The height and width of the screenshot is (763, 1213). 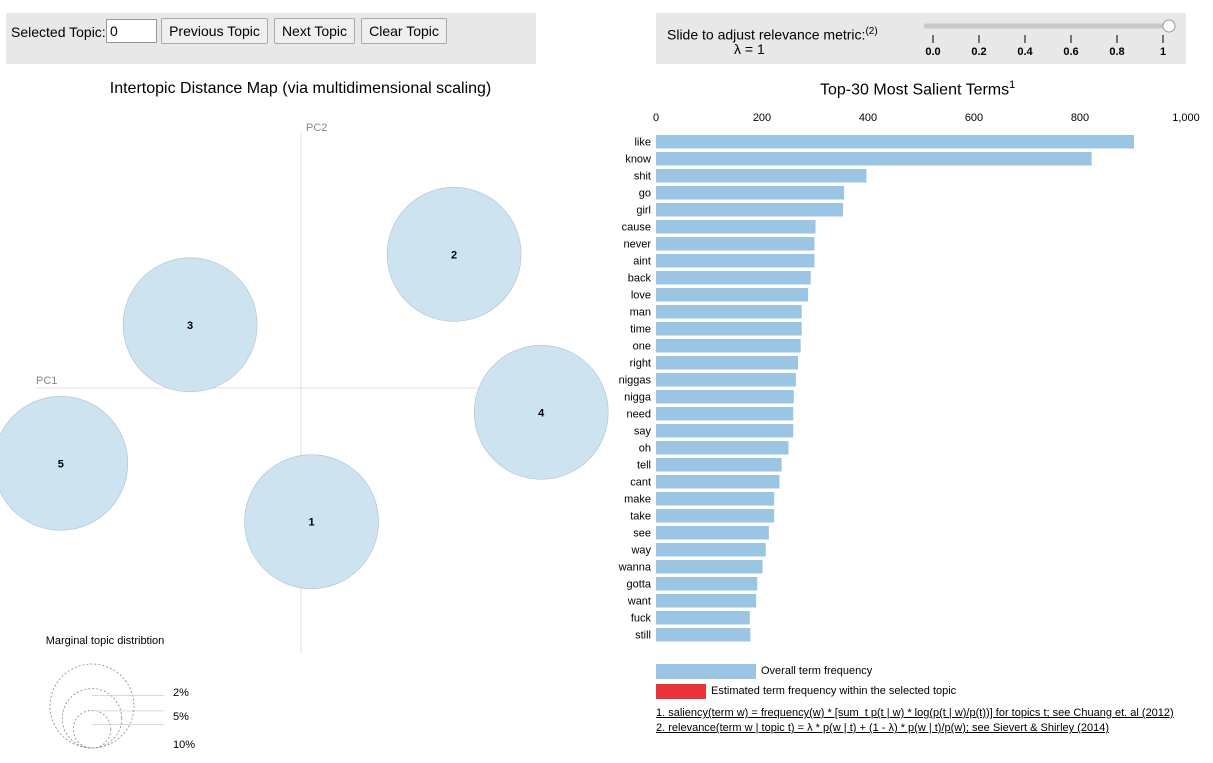 What do you see at coordinates (1116, 52) in the screenshot?
I see `slider-tick-label: 0.8` at bounding box center [1116, 52].